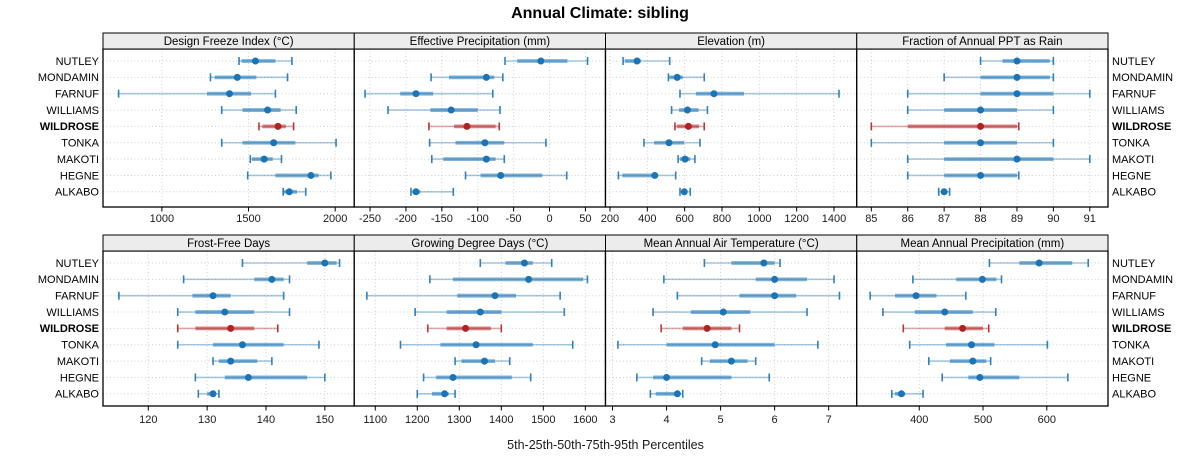  What do you see at coordinates (78, 160) in the screenshot?
I see `site-label-left-makoti: MAKOTI` at bounding box center [78, 160].